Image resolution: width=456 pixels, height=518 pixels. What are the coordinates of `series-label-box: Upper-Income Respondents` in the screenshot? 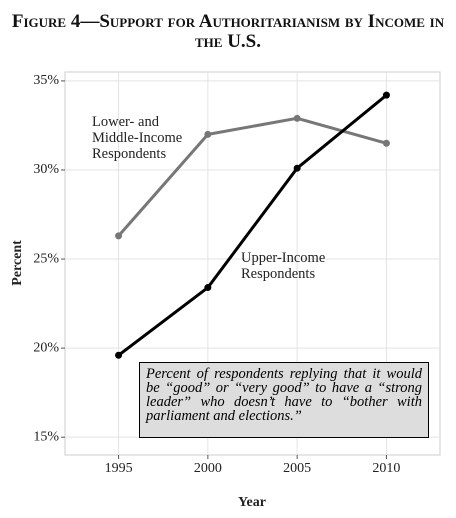 It's located at (283, 266).